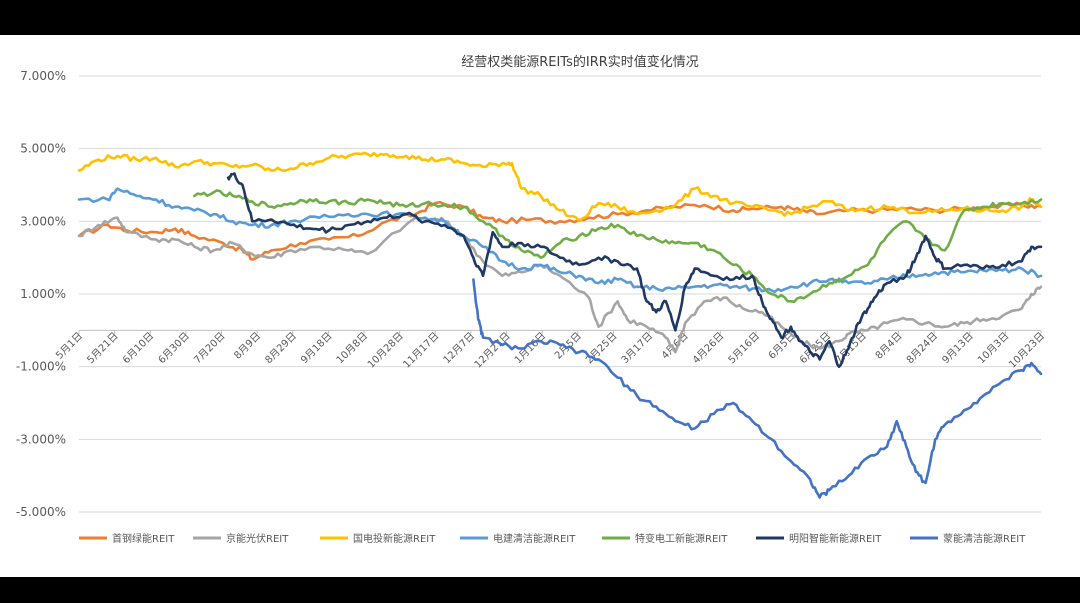  Describe the element at coordinates (835, 538) in the screenshot. I see `legend-label: 明阳智能新能源REIT` at that location.